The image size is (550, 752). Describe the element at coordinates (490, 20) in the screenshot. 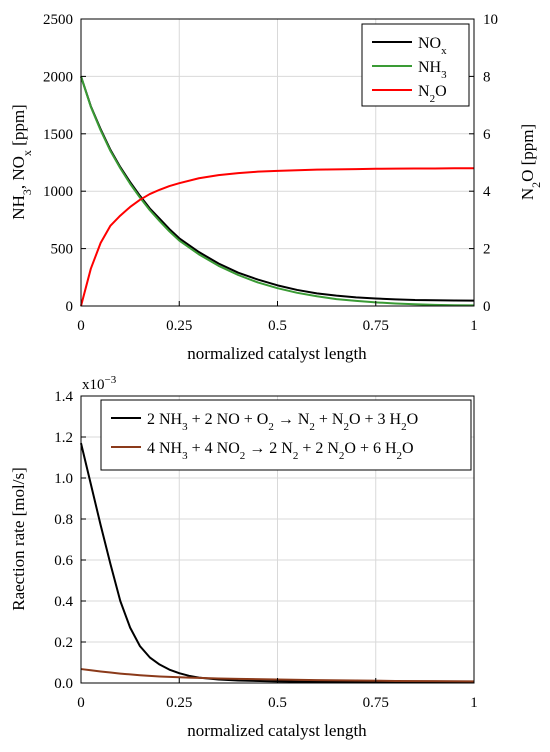

I see `top-y2-tick-label: 10` at that location.